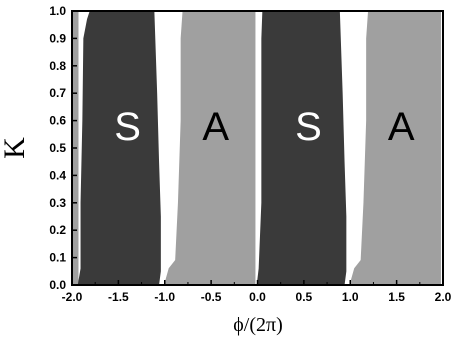  What do you see at coordinates (443, 297) in the screenshot?
I see `x-tick-label: 2.0` at bounding box center [443, 297].